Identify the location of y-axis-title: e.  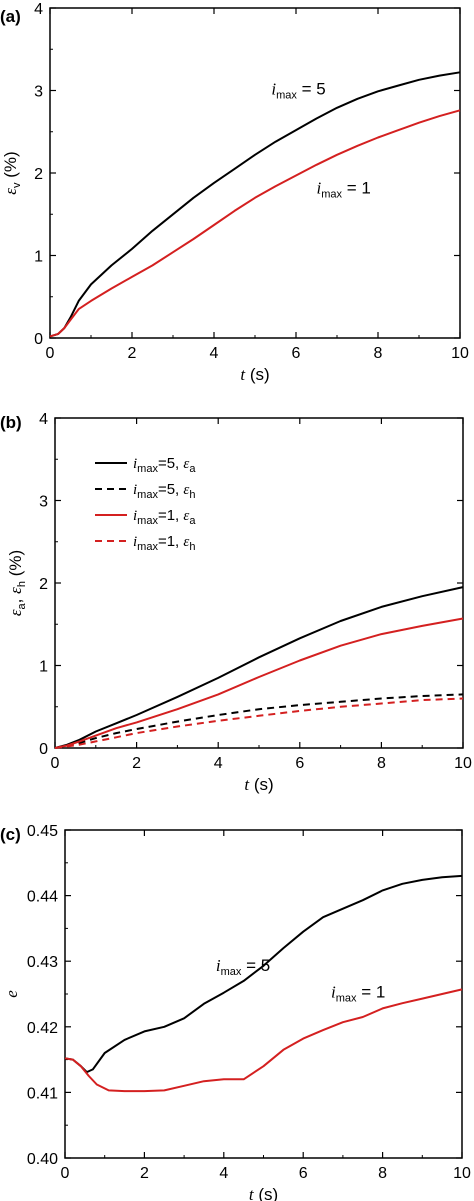
(11, 994).